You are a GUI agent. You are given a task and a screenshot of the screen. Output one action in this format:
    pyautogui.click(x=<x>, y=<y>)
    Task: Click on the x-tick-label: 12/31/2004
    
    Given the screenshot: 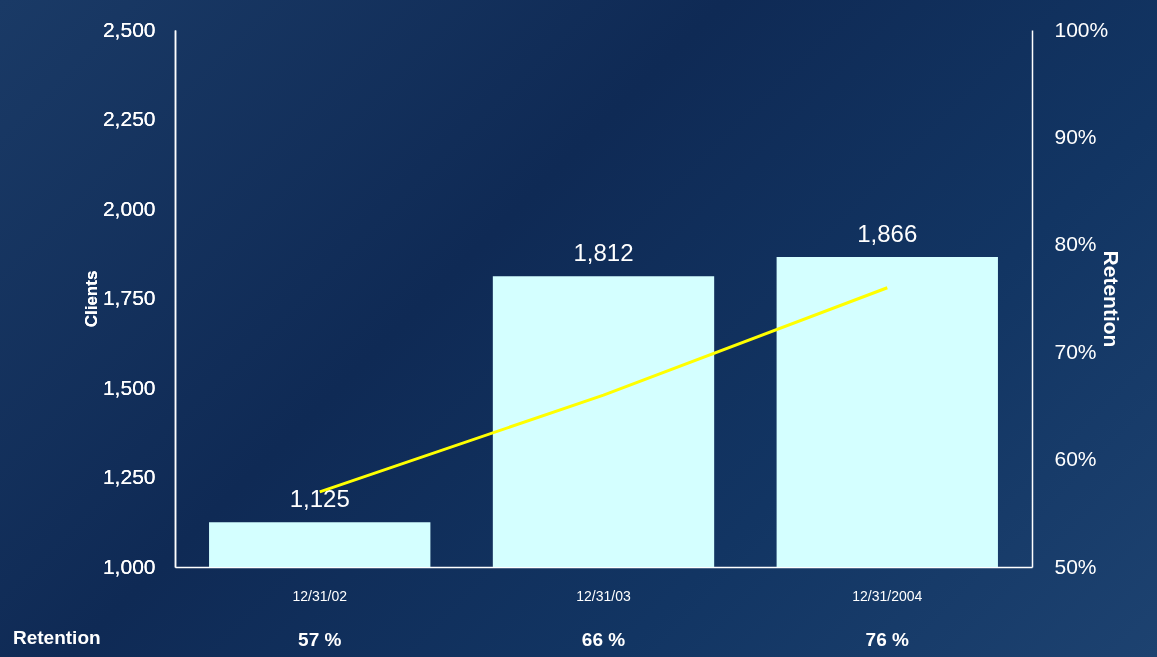 What is the action you would take?
    pyautogui.click(x=887, y=595)
    